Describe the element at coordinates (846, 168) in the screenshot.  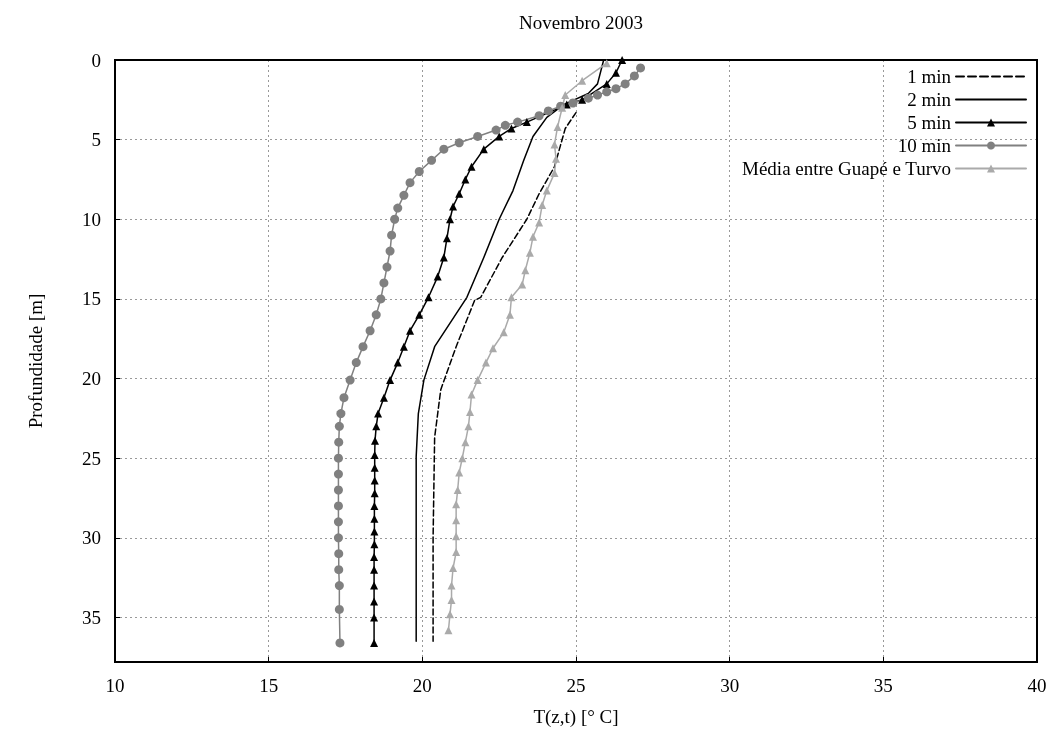
I see `legend-label: Média entre Guapé e Turvo` at that location.